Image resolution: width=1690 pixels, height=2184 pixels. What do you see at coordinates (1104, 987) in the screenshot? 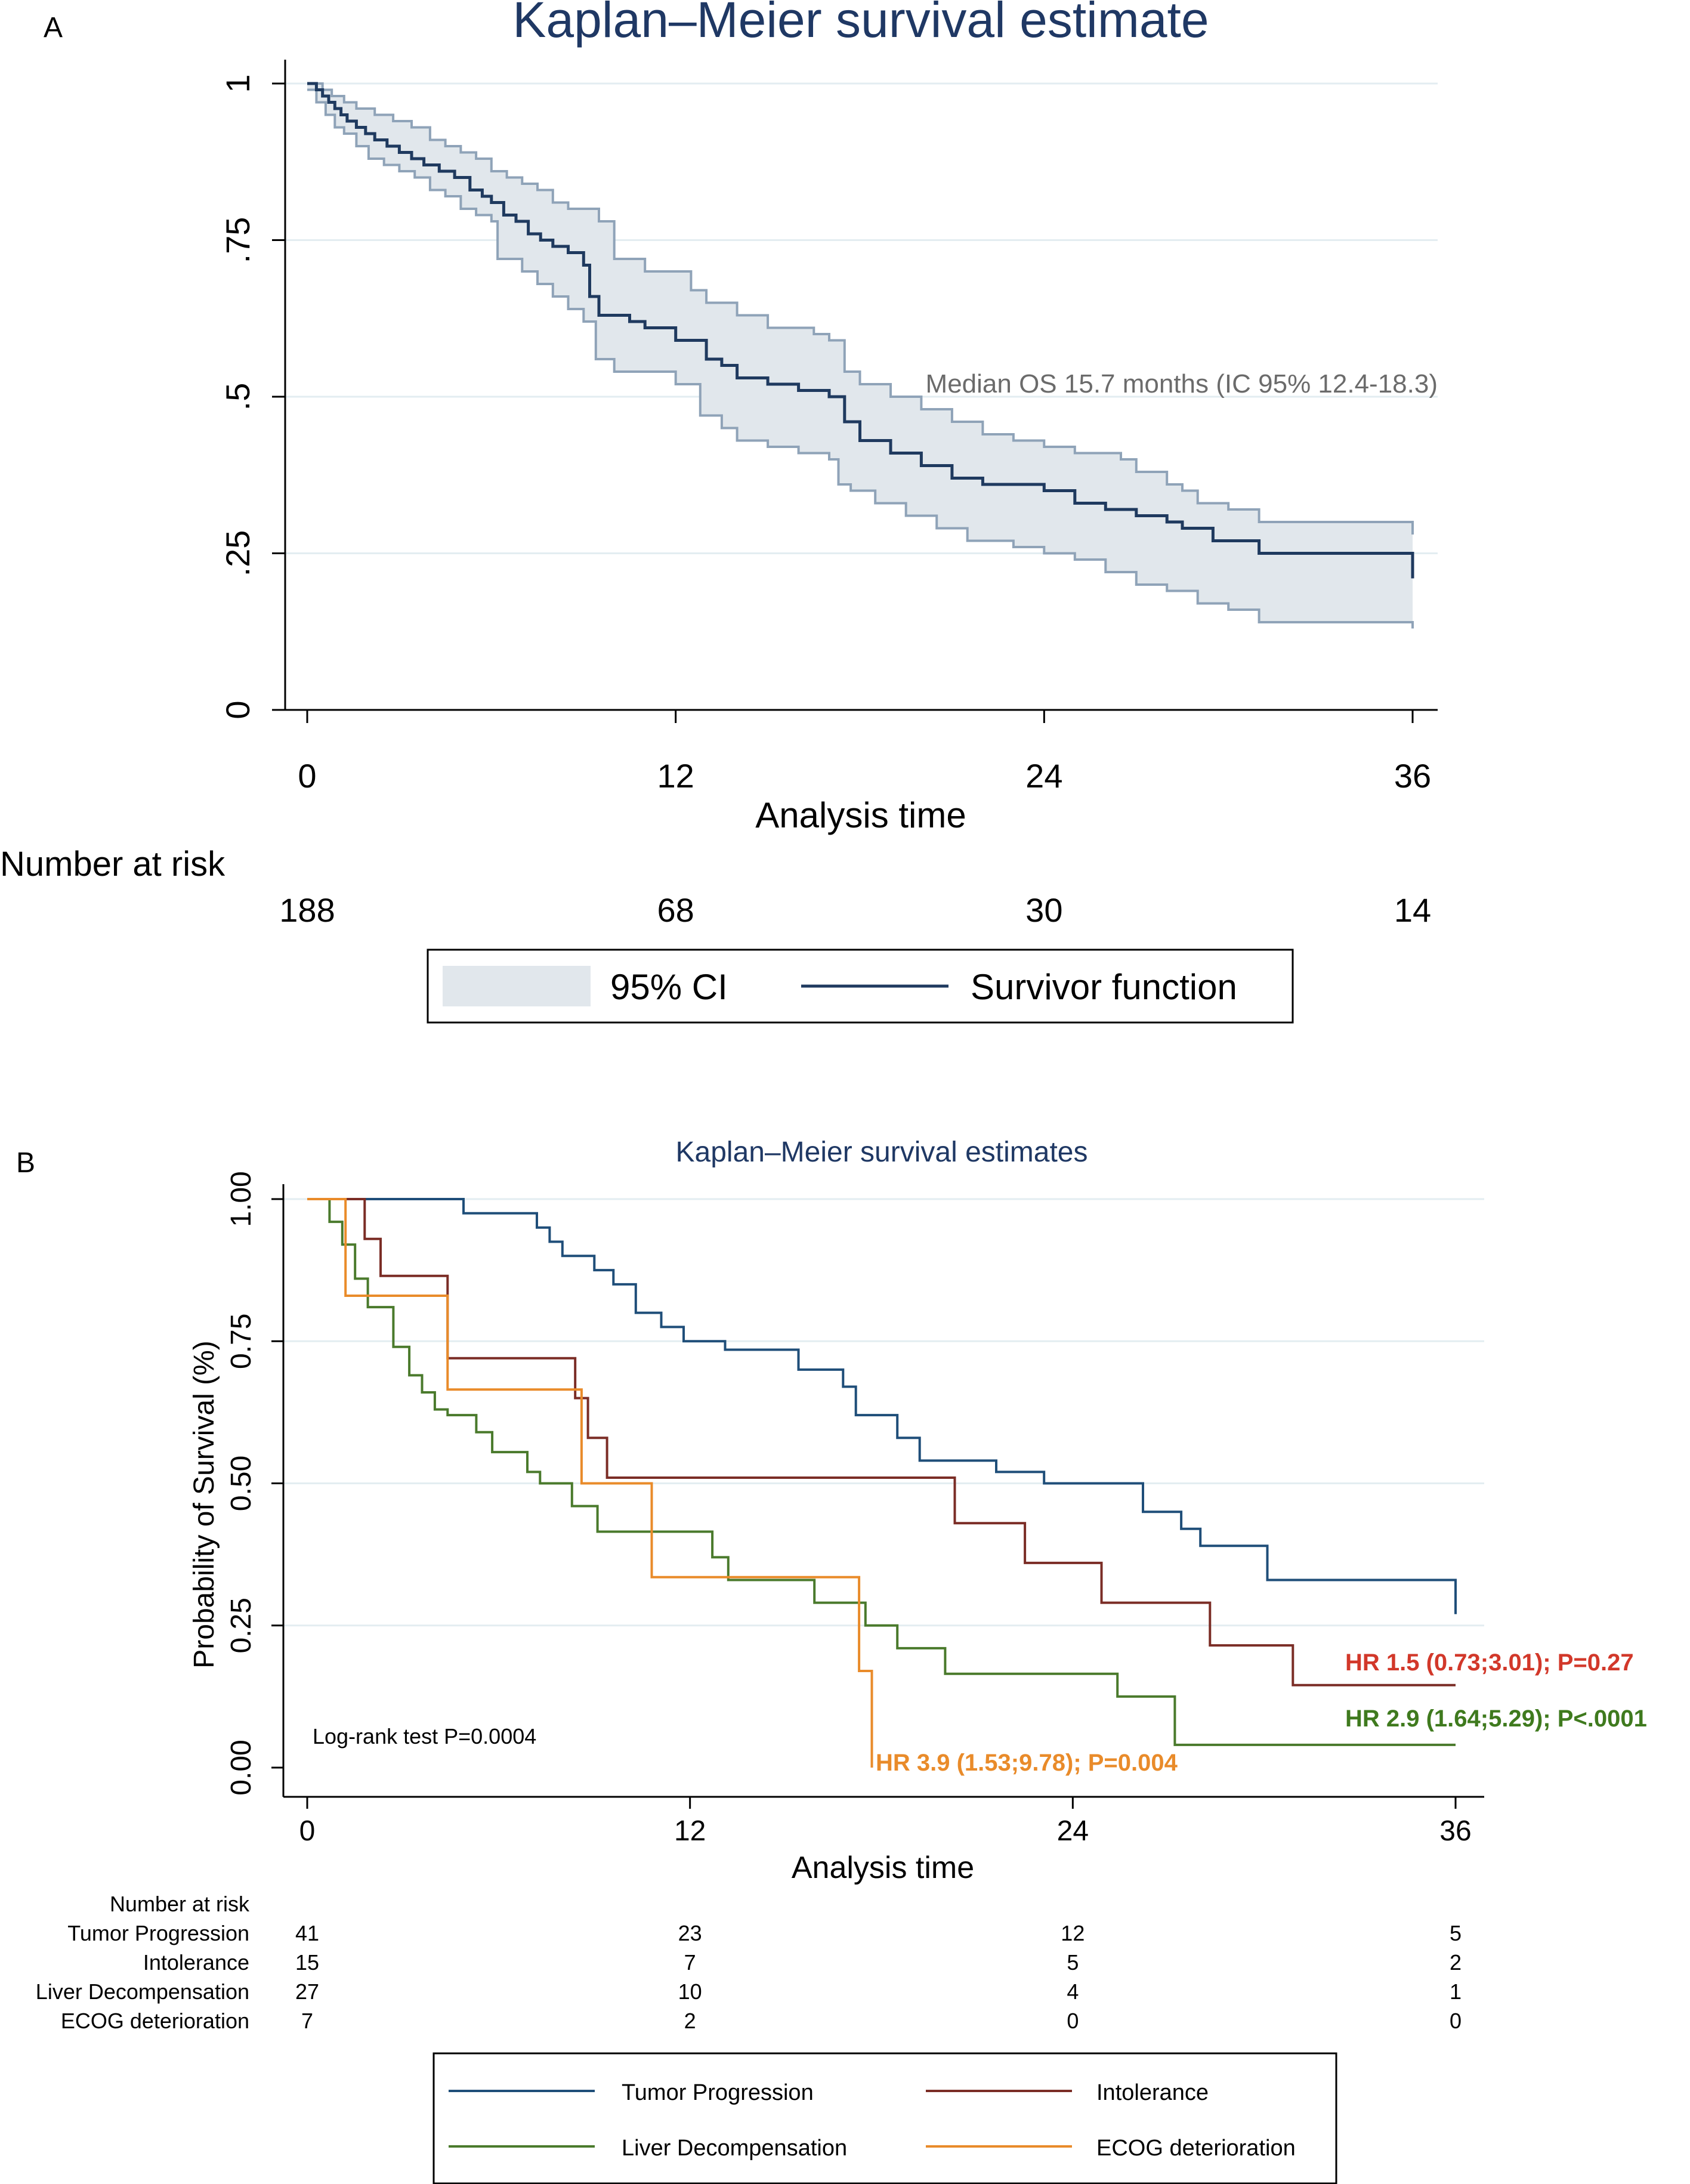
I see `panel-a-legend-survival-label: Survivor function` at bounding box center [1104, 987].